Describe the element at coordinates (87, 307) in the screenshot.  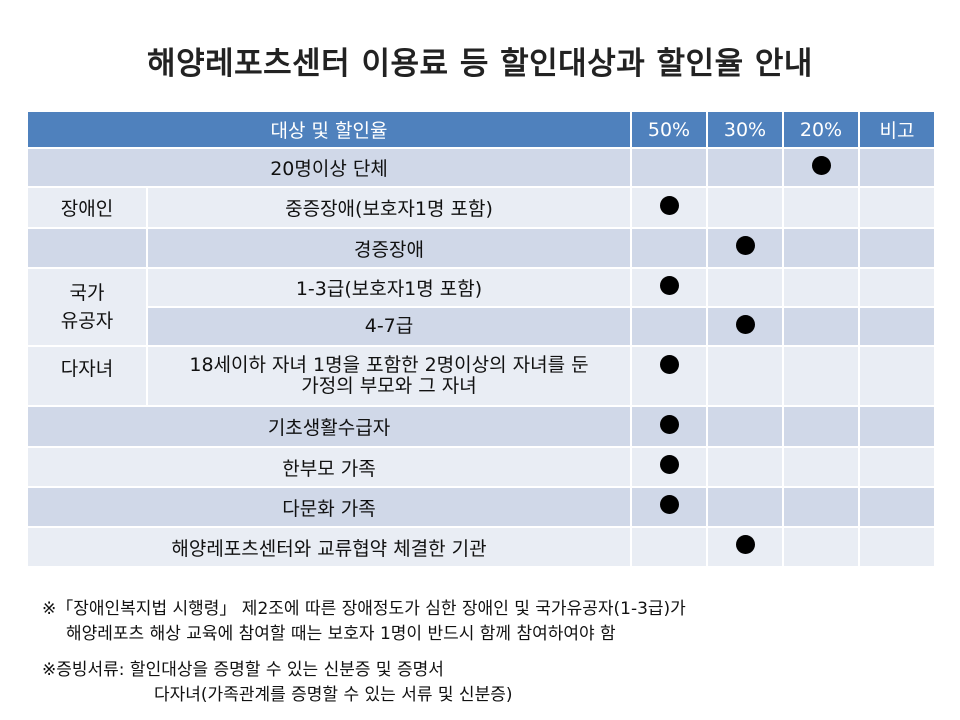
I see `group-label-veteran: 국가 유공자` at that location.